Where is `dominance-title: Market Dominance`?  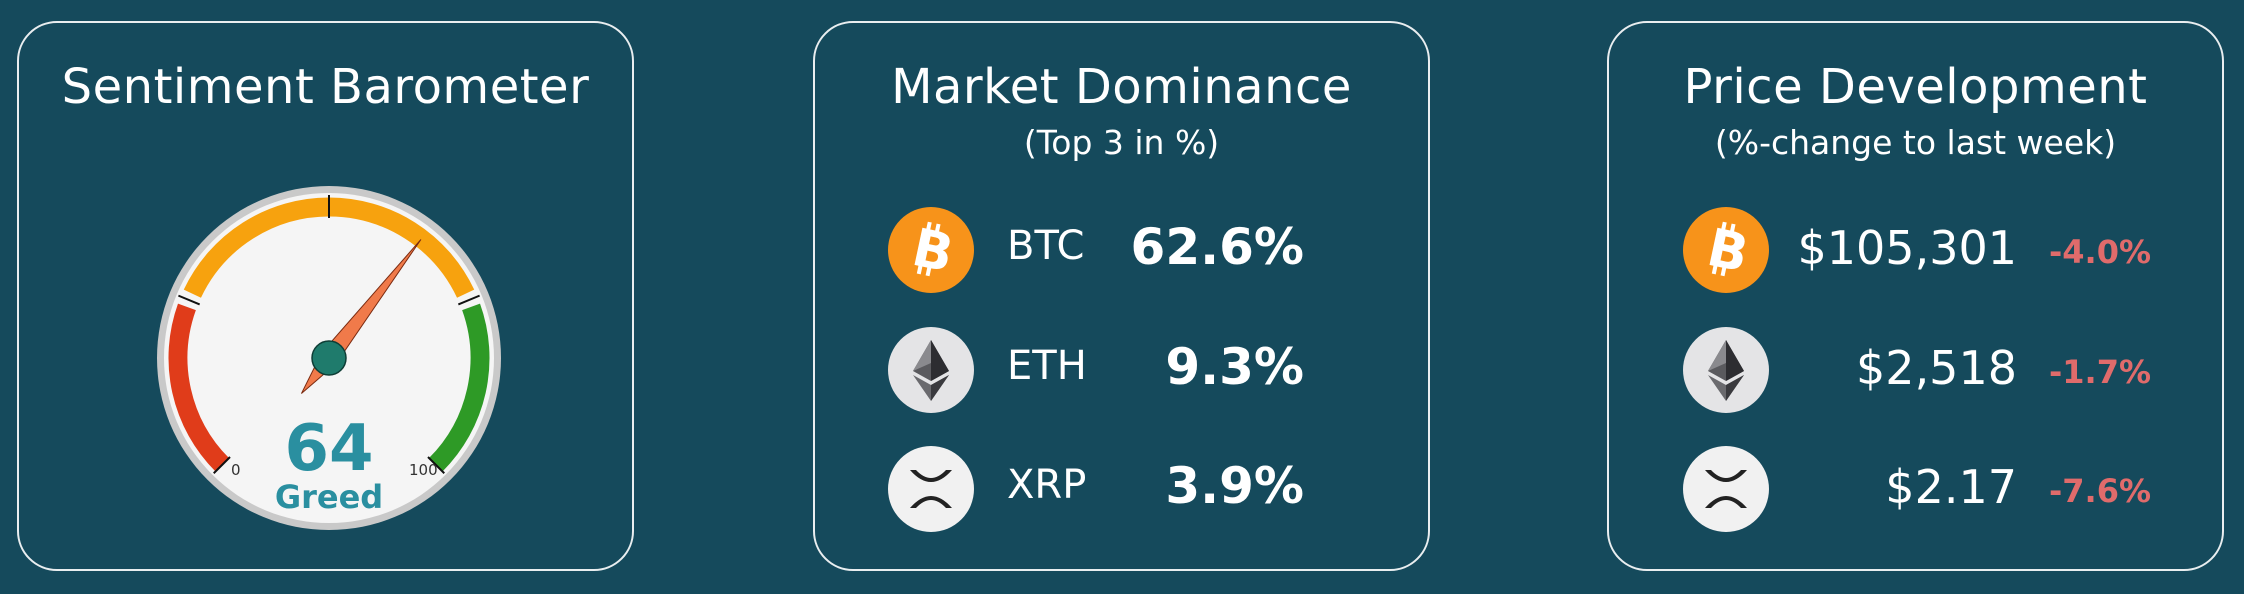 dominance-title: Market Dominance is located at coordinates (1121, 87).